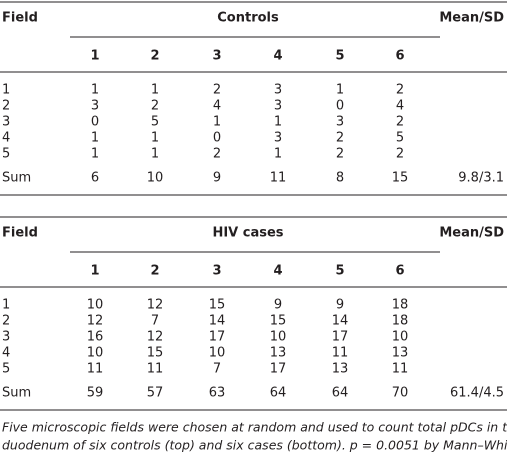 The width and height of the screenshot is (507, 465). Describe the element at coordinates (6, 337) in the screenshot. I see `row-label: 3` at that location.